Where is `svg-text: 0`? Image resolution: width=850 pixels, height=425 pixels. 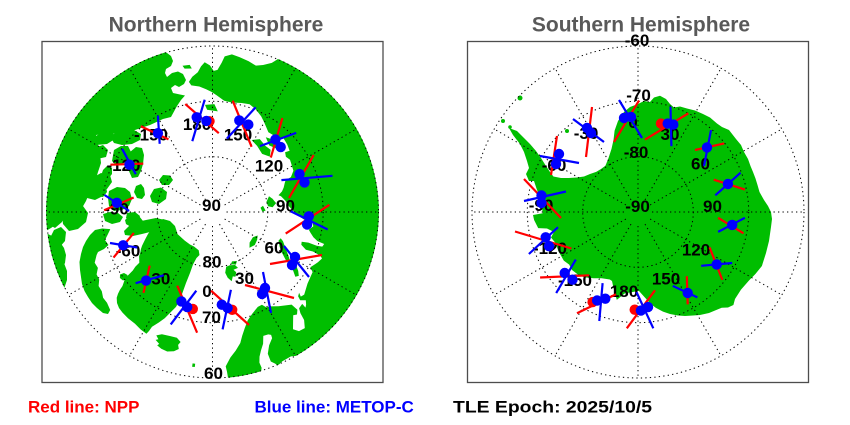 svg-text: 0 is located at coordinates (206, 291).